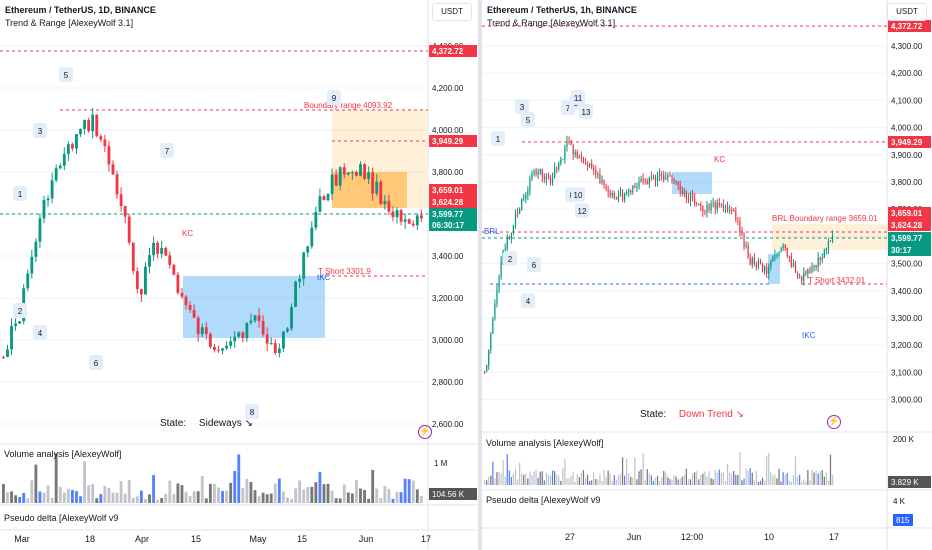 Image resolution: width=932 pixels, height=550 pixels. What do you see at coordinates (448, 141) in the screenshot?
I see `price-tag-label: 3,949.29` at bounding box center [448, 141].